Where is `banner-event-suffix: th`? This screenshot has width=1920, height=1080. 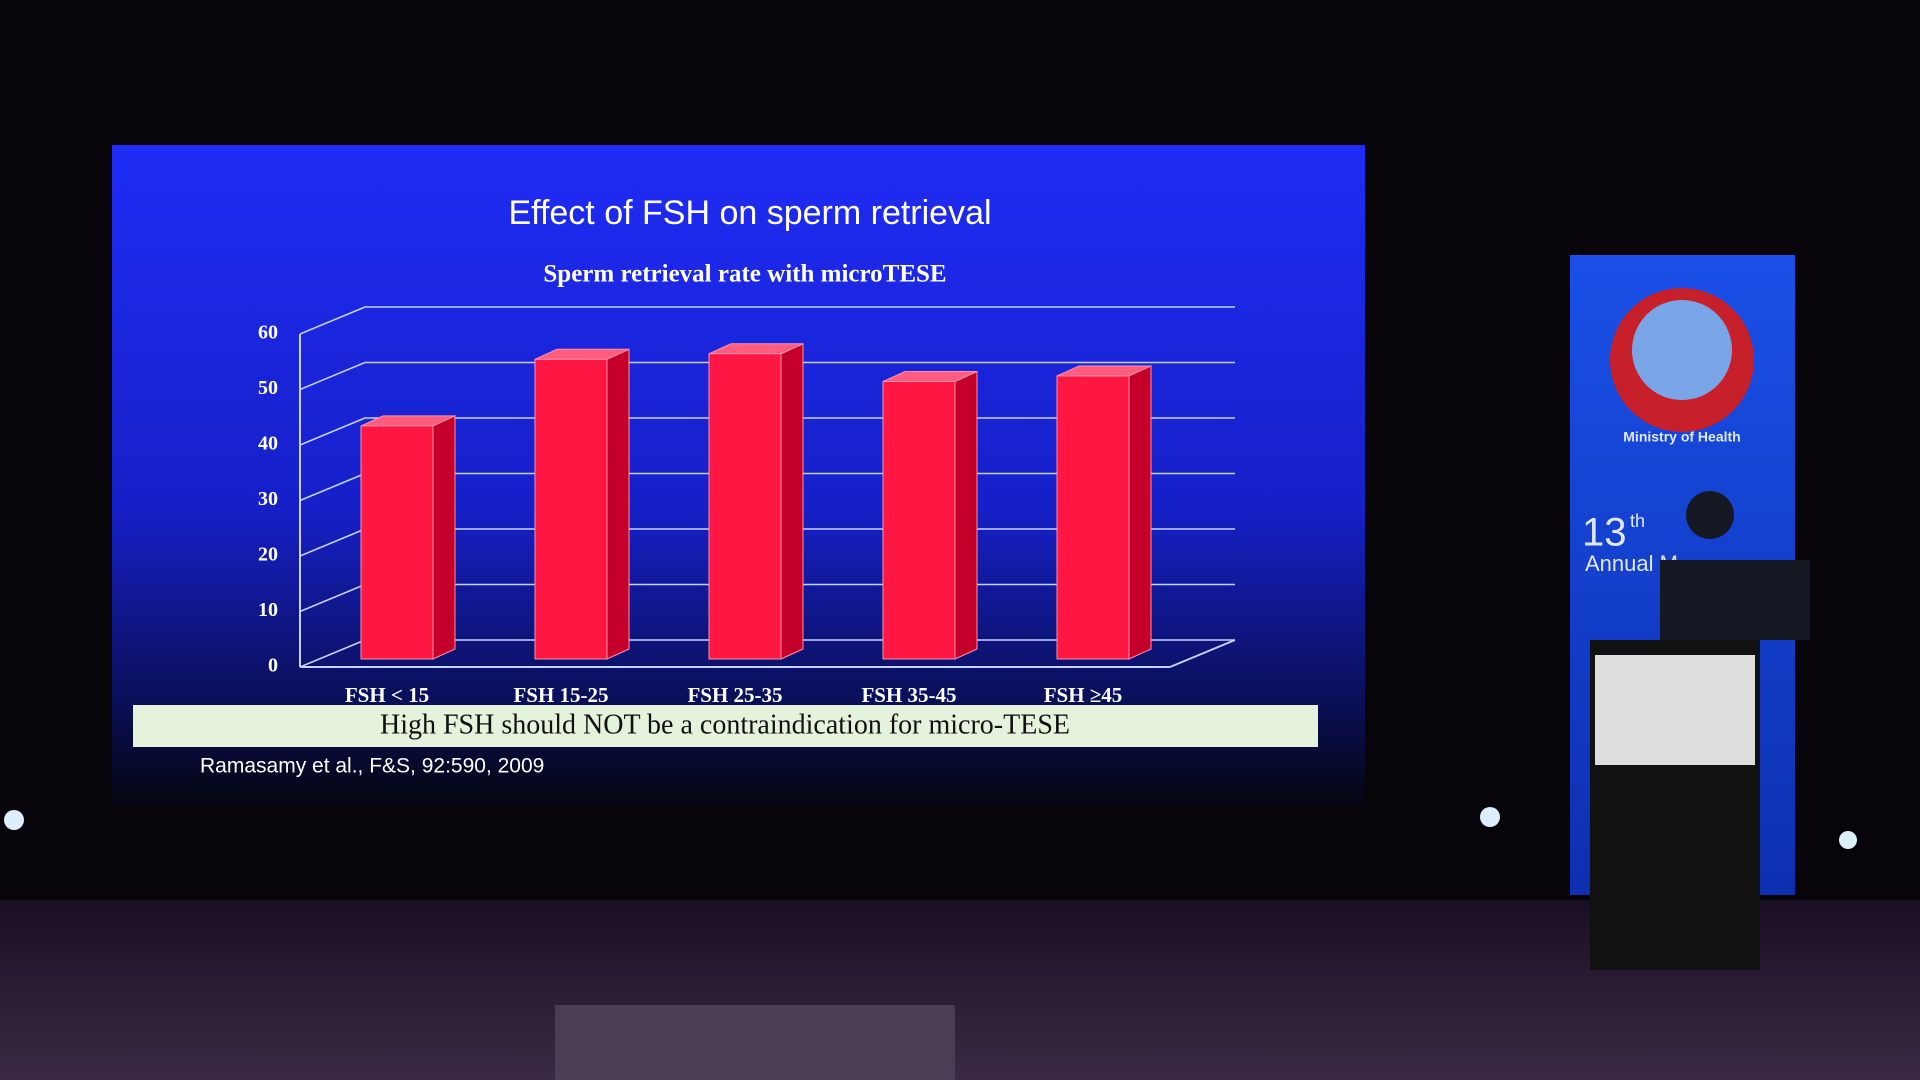 banner-event-suffix: th is located at coordinates (1637, 521).